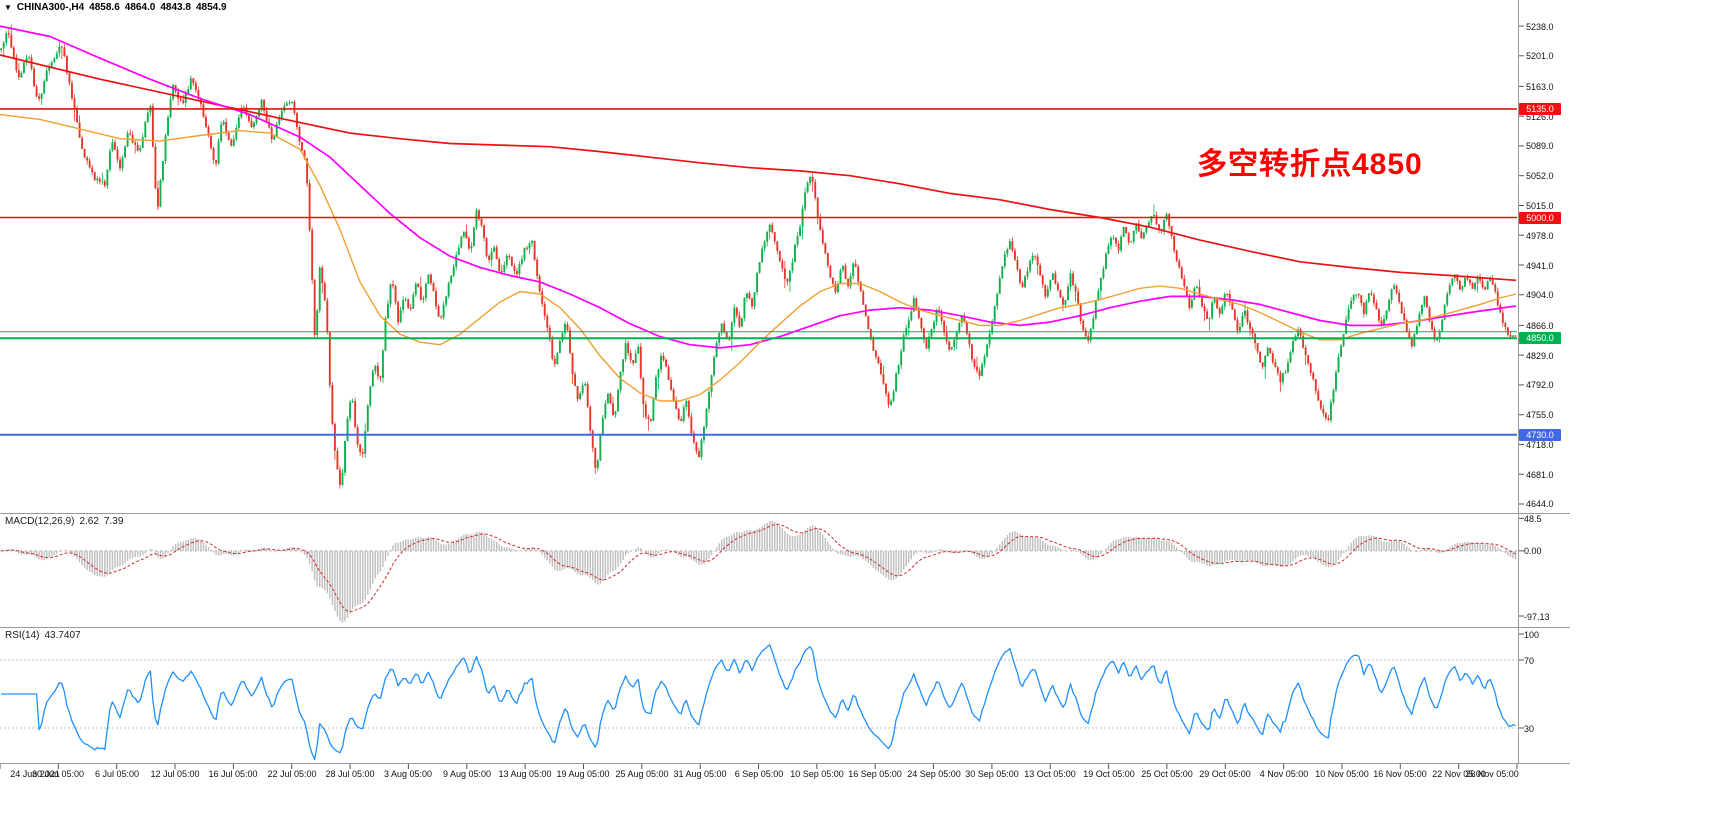  Describe the element at coordinates (758, 568) in the screenshot. I see `macd-signal-line` at that location.